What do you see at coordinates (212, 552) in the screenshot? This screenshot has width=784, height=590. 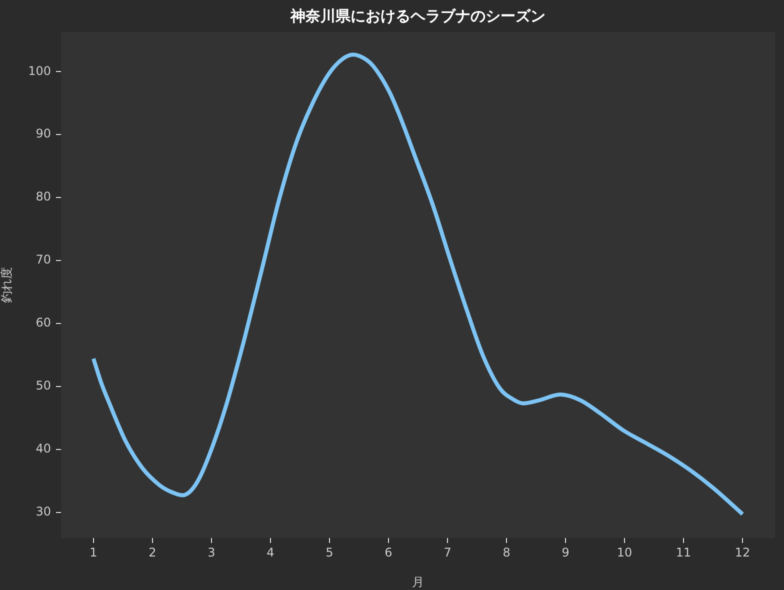 I see `x-tick-label: 3` at bounding box center [212, 552].